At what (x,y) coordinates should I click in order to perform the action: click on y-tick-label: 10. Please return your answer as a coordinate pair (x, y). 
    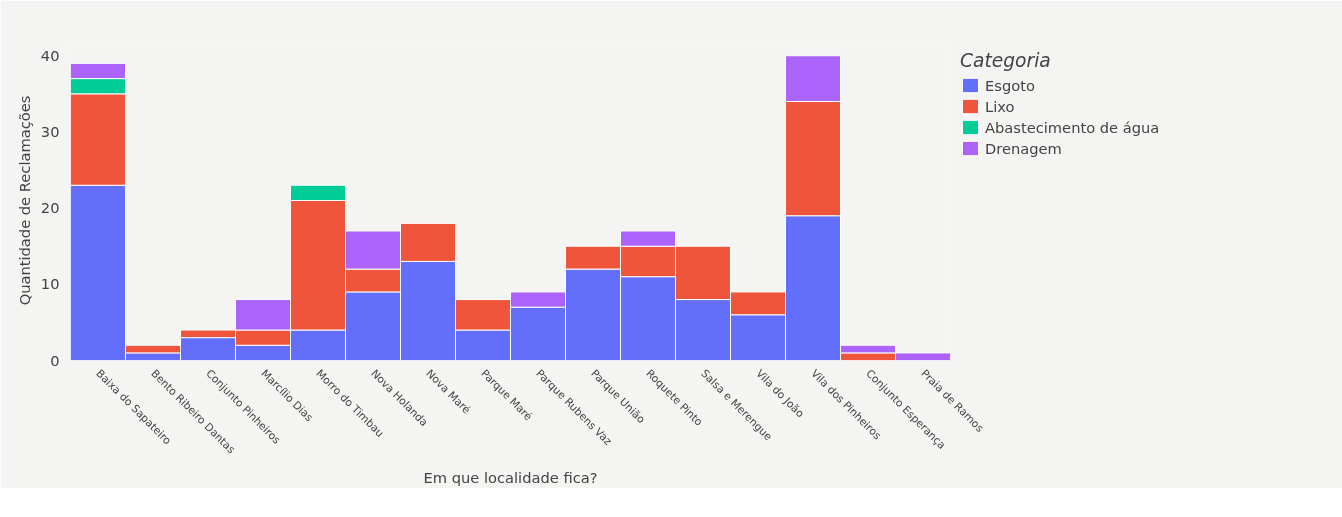
    Looking at the image, I should click on (50, 284).